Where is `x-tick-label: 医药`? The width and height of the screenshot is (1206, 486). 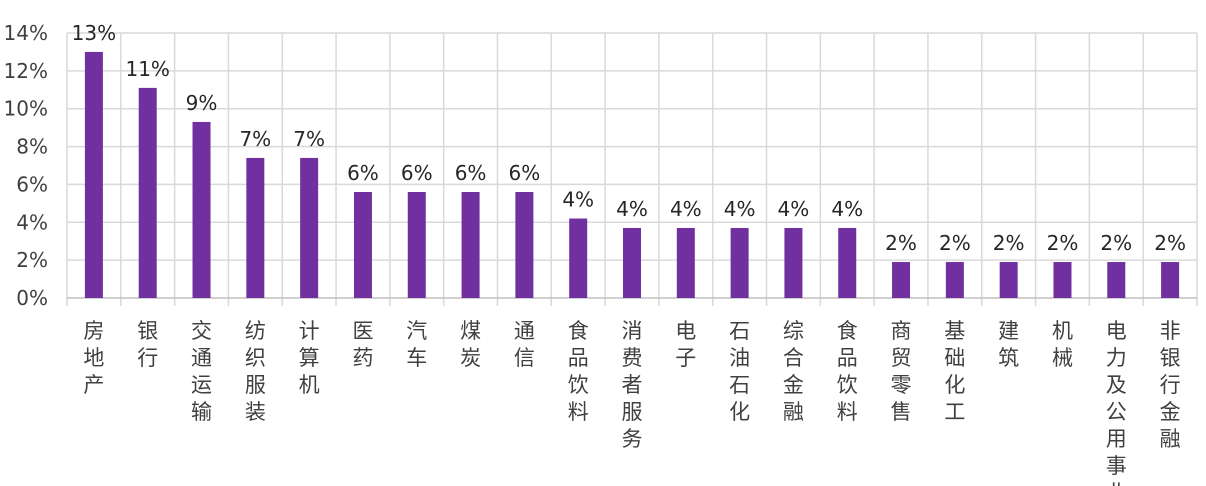
x-tick-label: 医药 is located at coordinates (362, 344).